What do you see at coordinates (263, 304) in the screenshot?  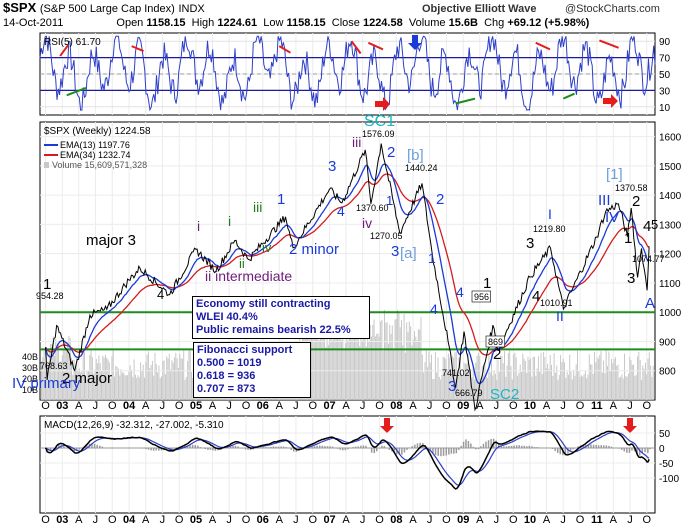 I see `economy-line: Economy still contracting` at bounding box center [263, 304].